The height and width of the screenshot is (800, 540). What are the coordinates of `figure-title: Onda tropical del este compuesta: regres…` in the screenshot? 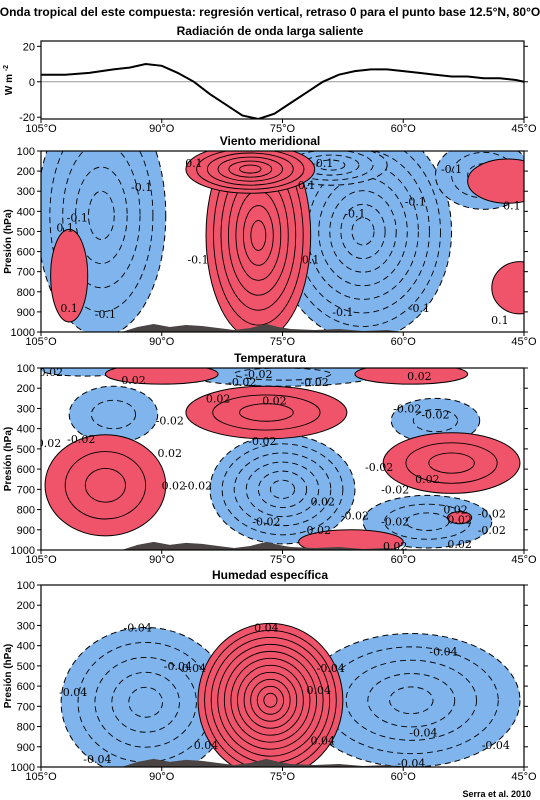 It's located at (270, 12).